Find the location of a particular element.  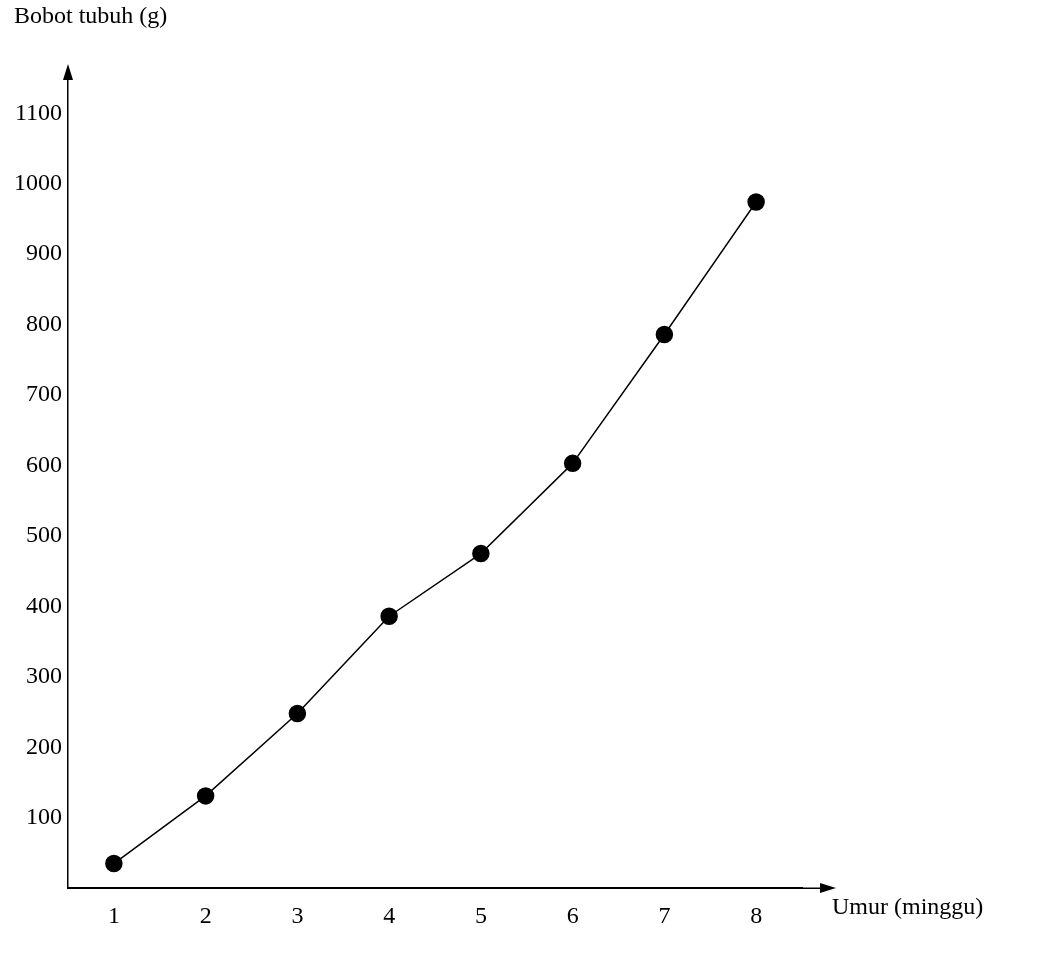

x-tick-label: 8 is located at coordinates (756, 914).